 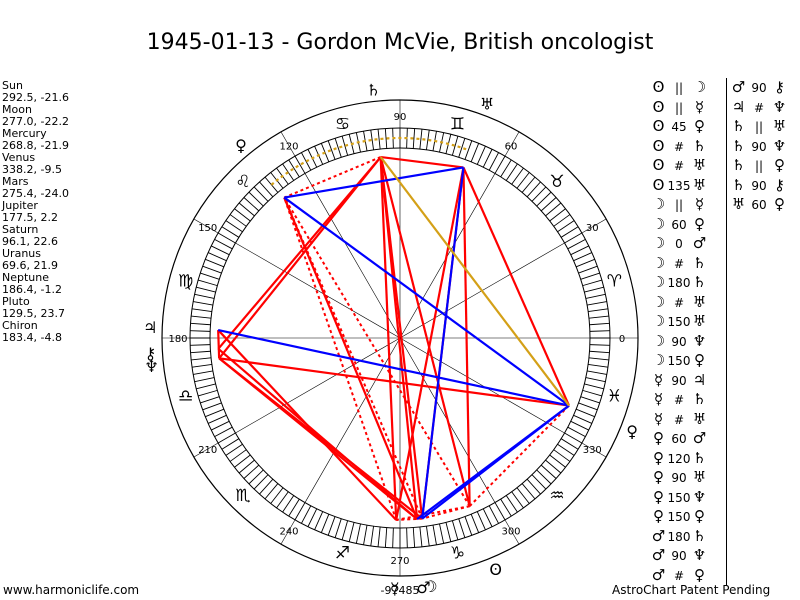 I want to click on planet-coords-jupiter: 177.5, 2.2, so click(x=30, y=217).